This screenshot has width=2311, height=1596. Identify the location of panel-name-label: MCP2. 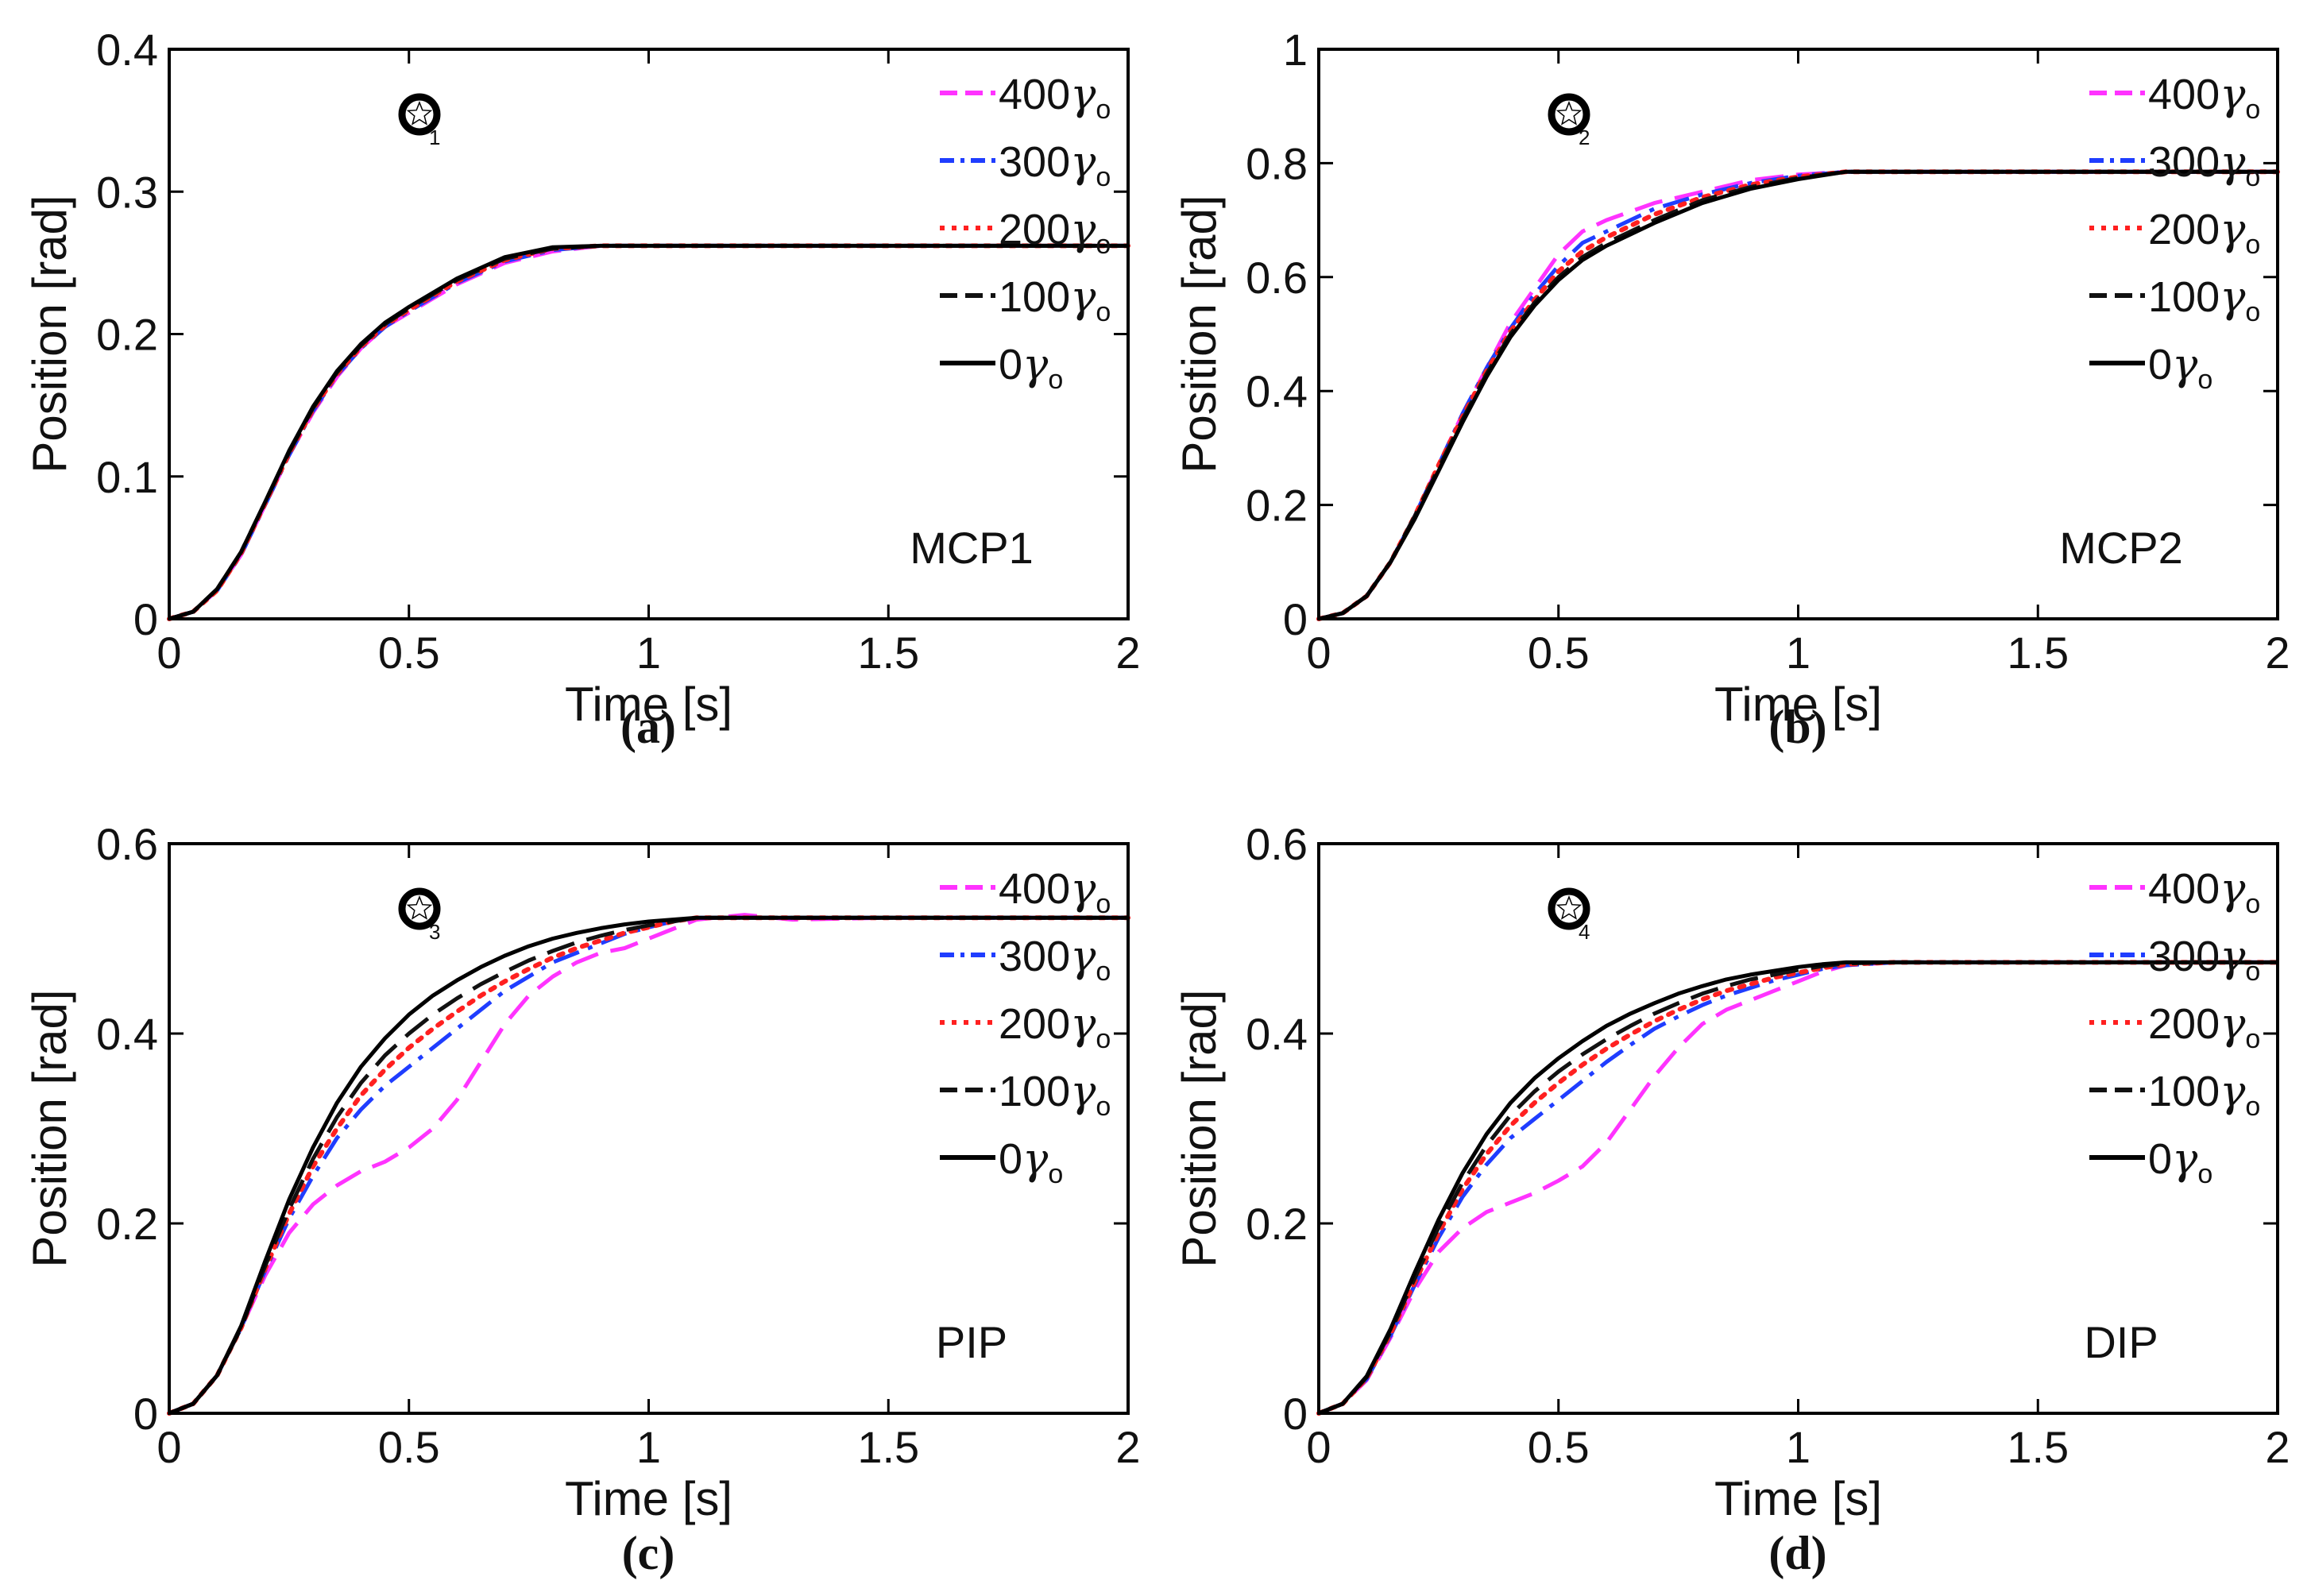
(2121, 548).